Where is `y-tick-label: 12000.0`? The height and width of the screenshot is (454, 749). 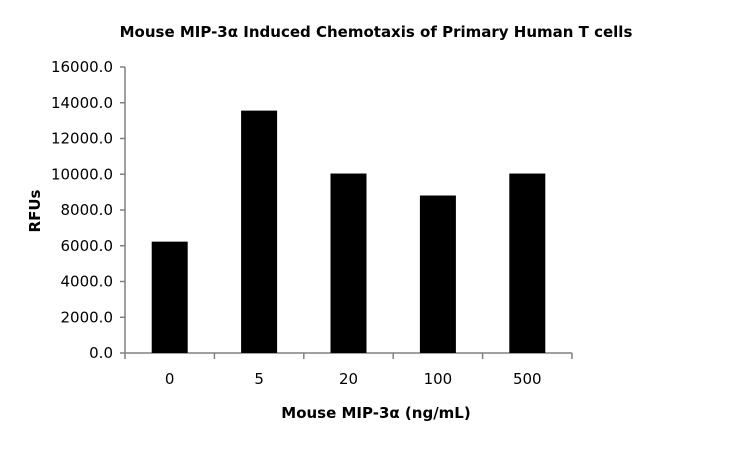
y-tick-label: 12000.0 is located at coordinates (82, 139).